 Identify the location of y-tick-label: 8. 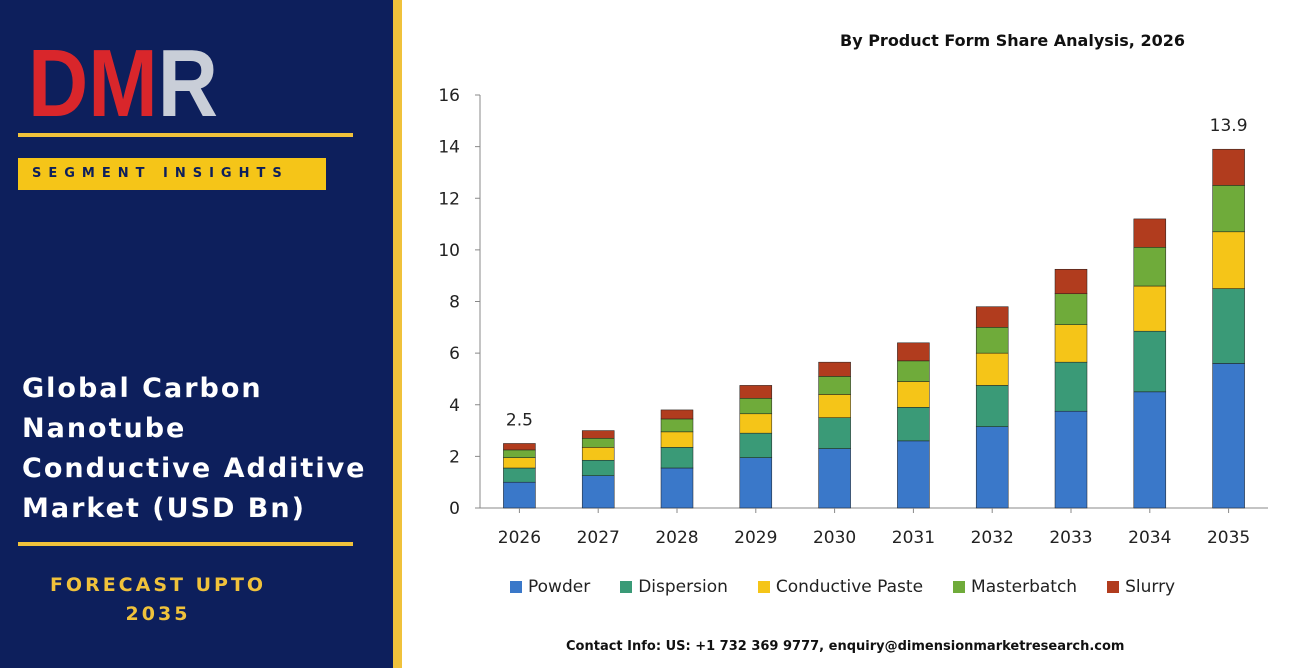
(454, 303).